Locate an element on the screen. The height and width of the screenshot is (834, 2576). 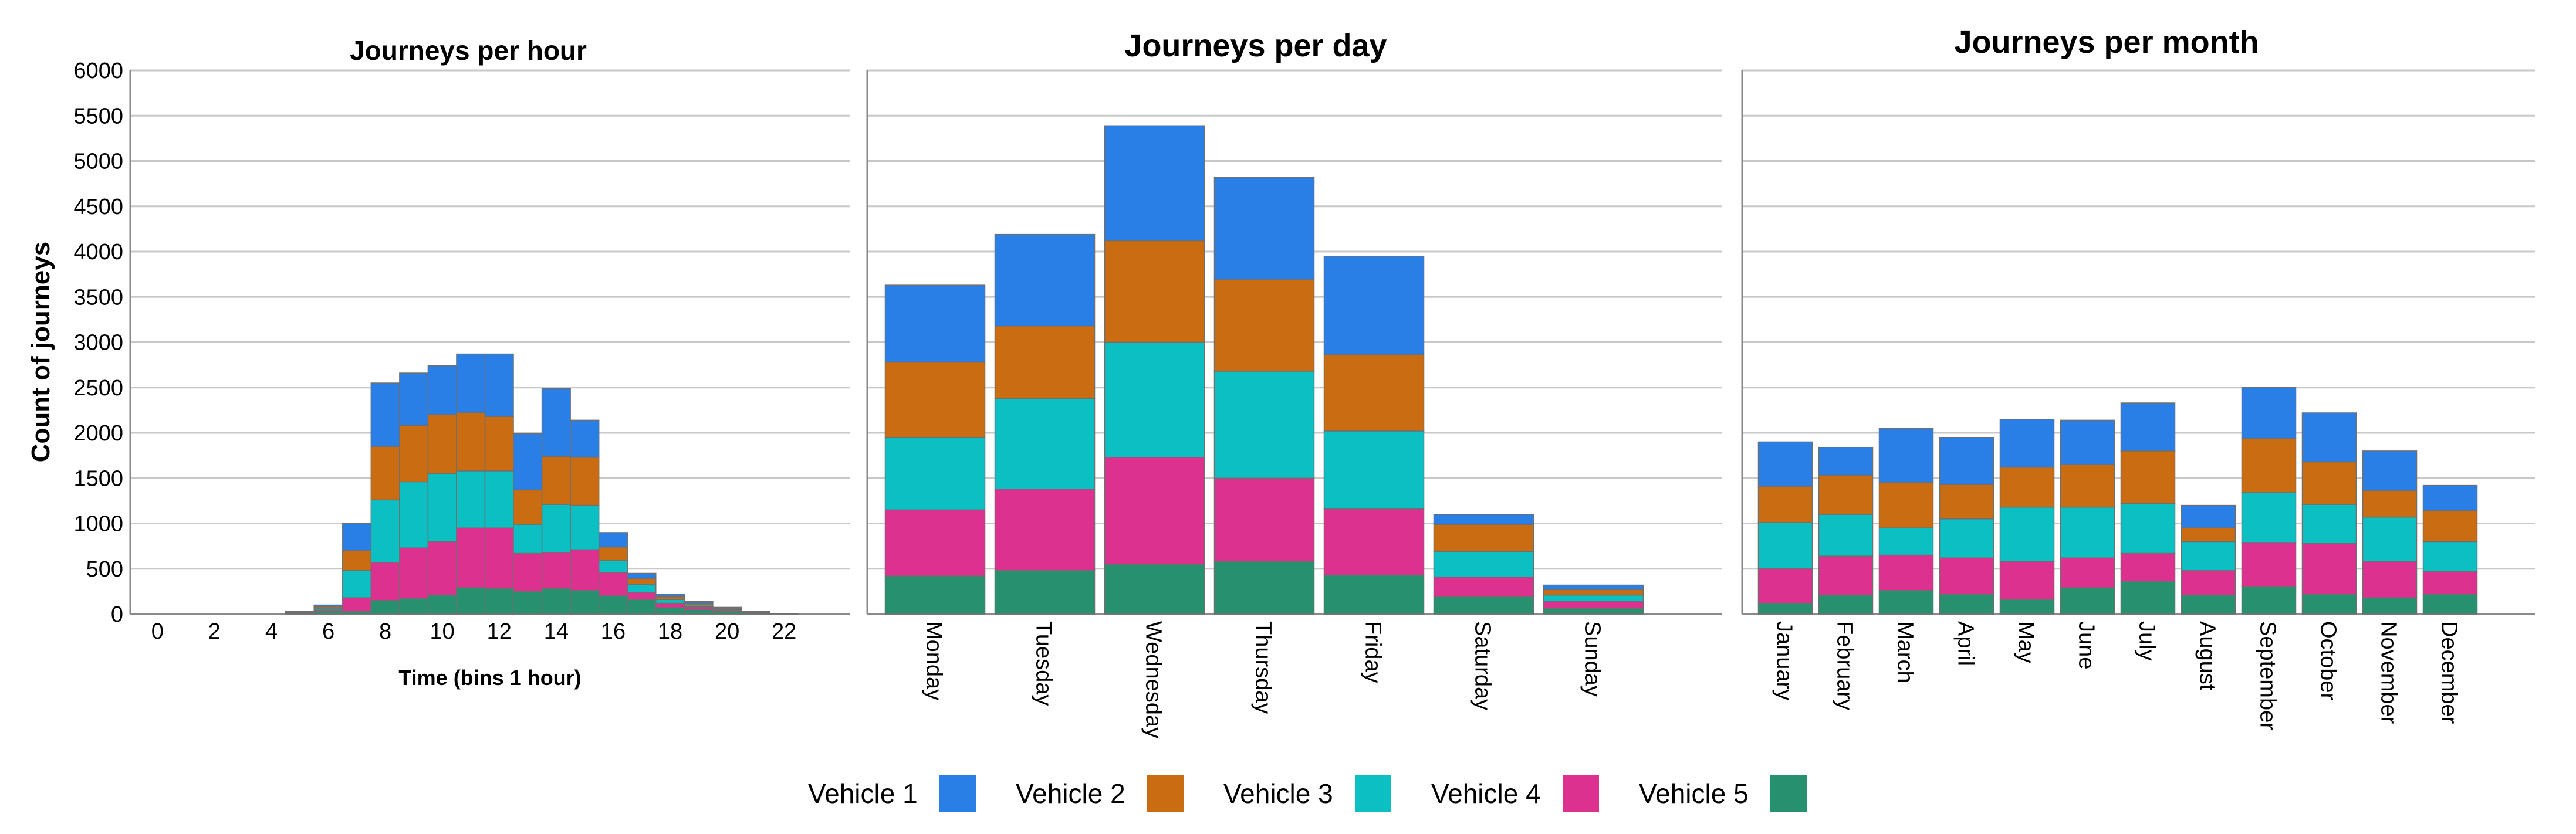
monthly-x-tick-label-march: March is located at coordinates (1905, 652).